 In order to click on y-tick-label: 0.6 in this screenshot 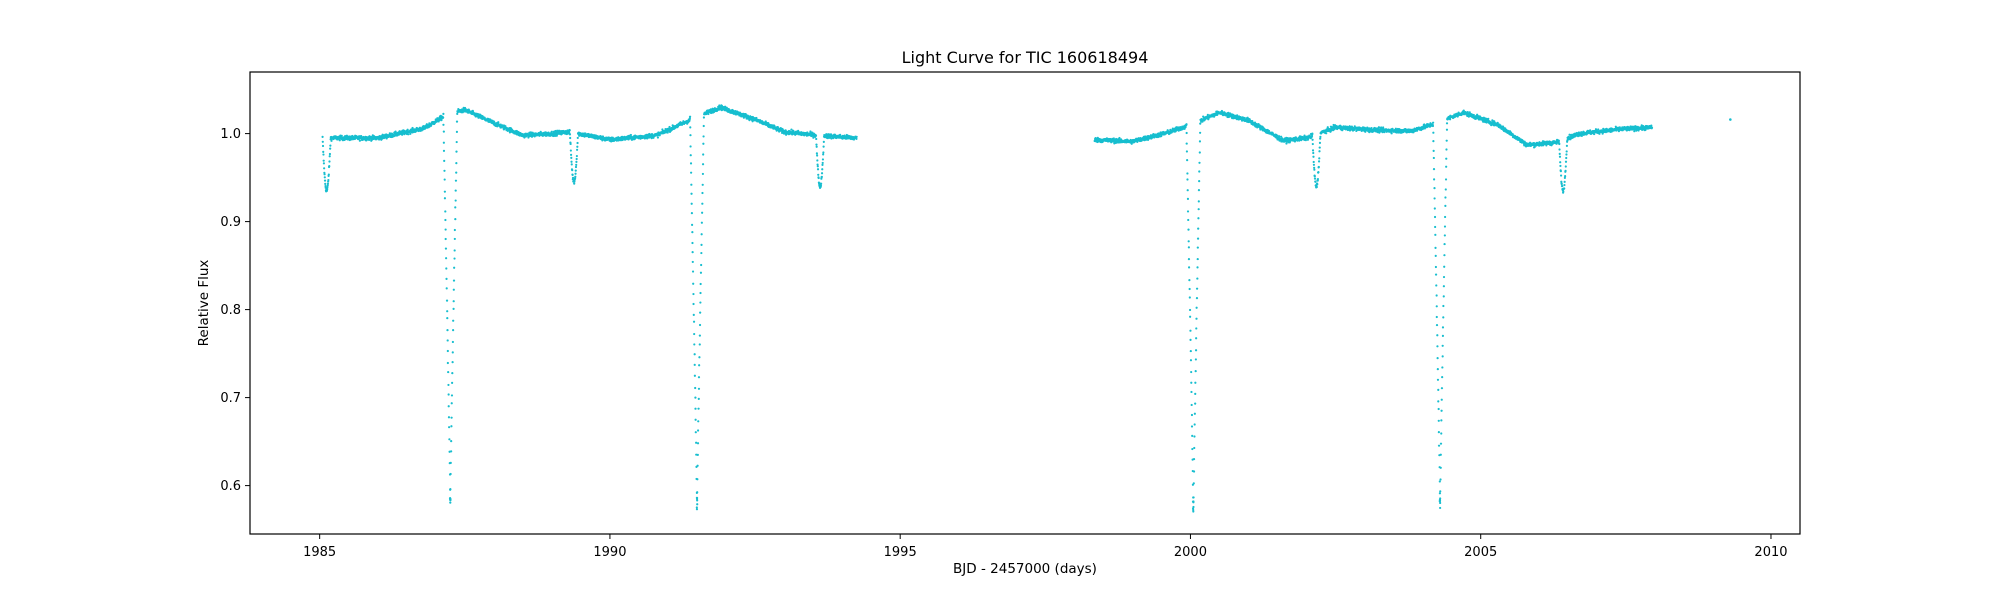, I will do `click(230, 486)`.